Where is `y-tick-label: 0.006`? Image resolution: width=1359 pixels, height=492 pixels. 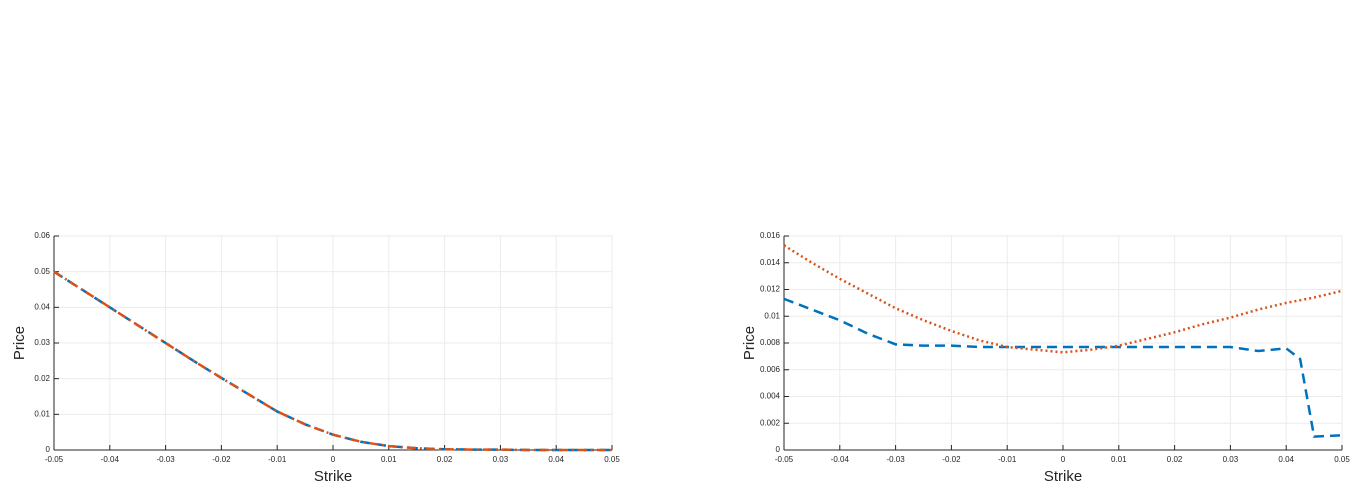 y-tick-label: 0.006 is located at coordinates (770, 369).